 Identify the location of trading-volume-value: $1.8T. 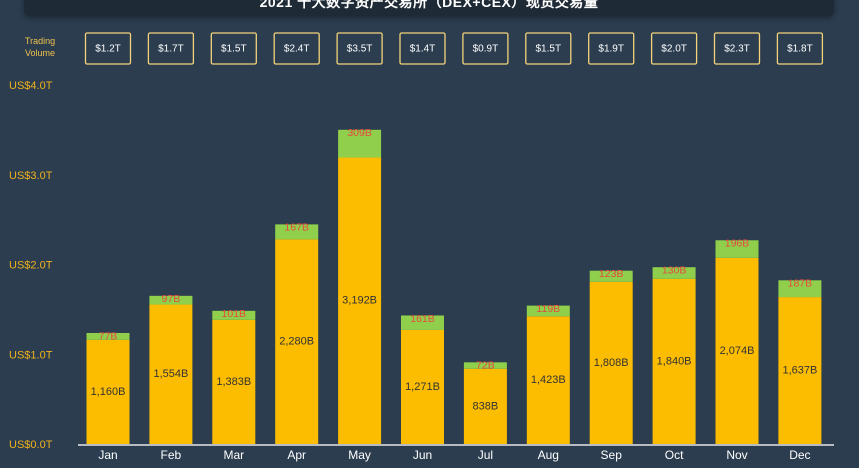
(800, 49).